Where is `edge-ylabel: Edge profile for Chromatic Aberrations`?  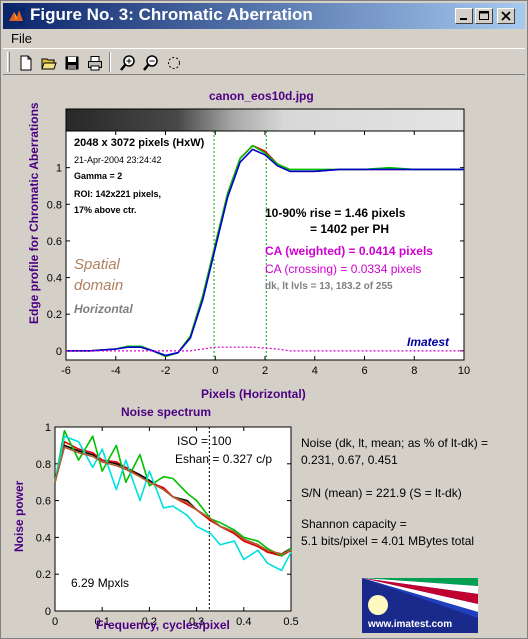
edge-ylabel: Edge profile for Chromatic Aberrations is located at coordinates (34, 213).